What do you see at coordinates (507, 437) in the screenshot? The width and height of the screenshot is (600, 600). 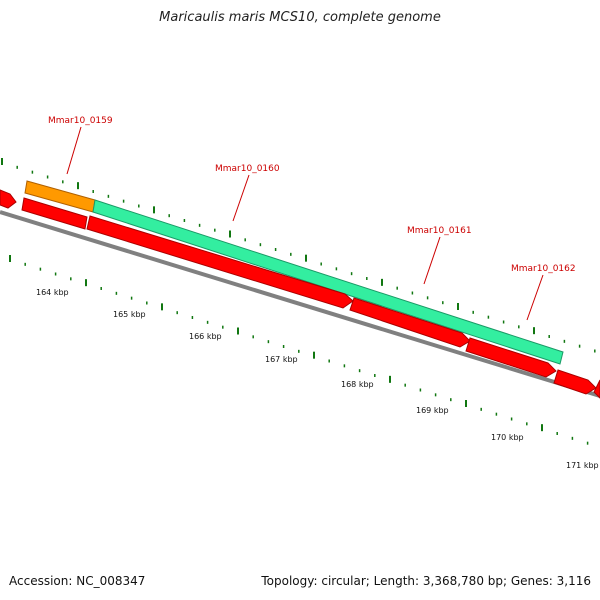 I see `kbp-label: 170 kbp` at bounding box center [507, 437].